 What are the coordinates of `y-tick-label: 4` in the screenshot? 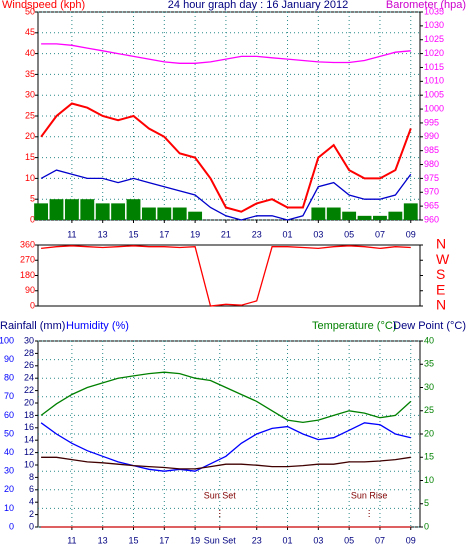 It's located at (31, 502).